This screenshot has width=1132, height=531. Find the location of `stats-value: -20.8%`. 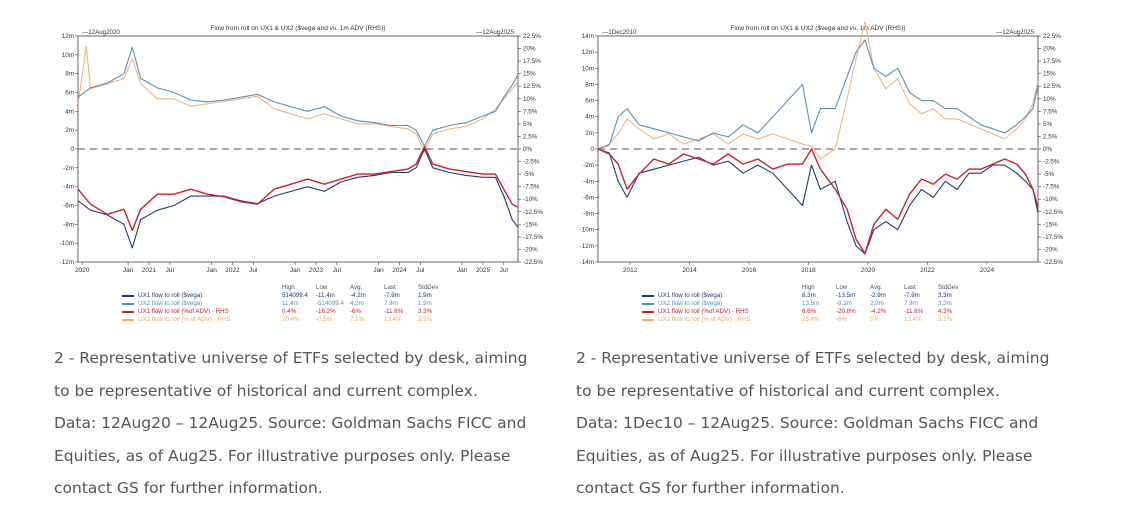

stats-value: -20.8% is located at coordinates (846, 311).